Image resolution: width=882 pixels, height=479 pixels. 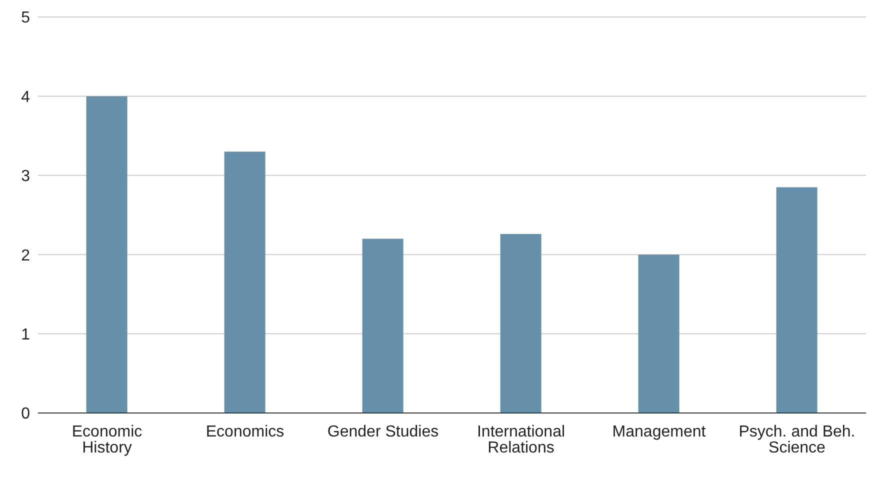 What do you see at coordinates (383, 431) in the screenshot?
I see `x-tick-label: Gender Studies` at bounding box center [383, 431].